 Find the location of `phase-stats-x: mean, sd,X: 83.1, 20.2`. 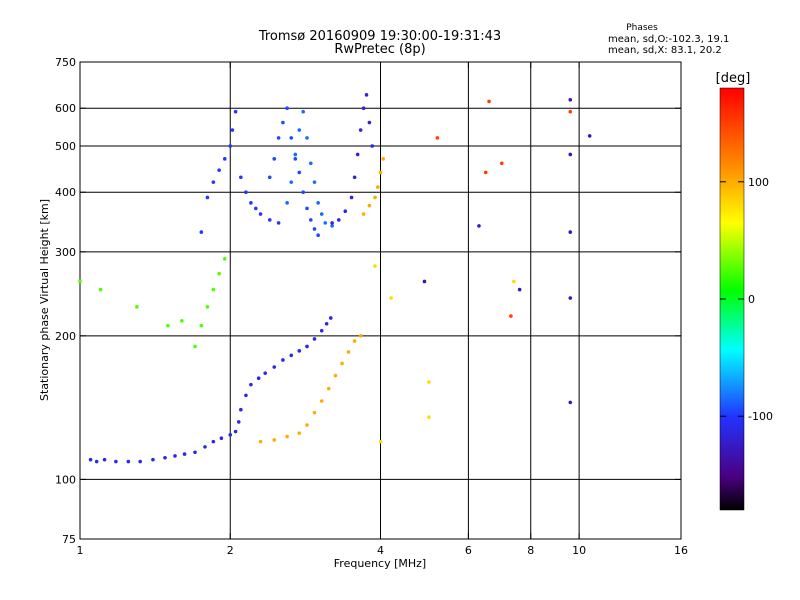

phase-stats-x: mean, sd,X: 83.1, 20.2 is located at coordinates (665, 50).